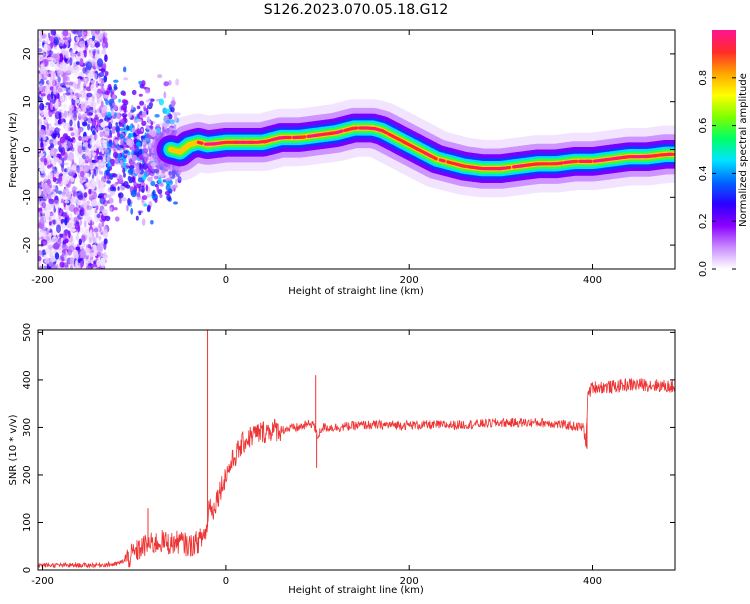 This screenshot has height=604, width=750. I want to click on colorbar-tick-label: 0.0, so click(703, 269).